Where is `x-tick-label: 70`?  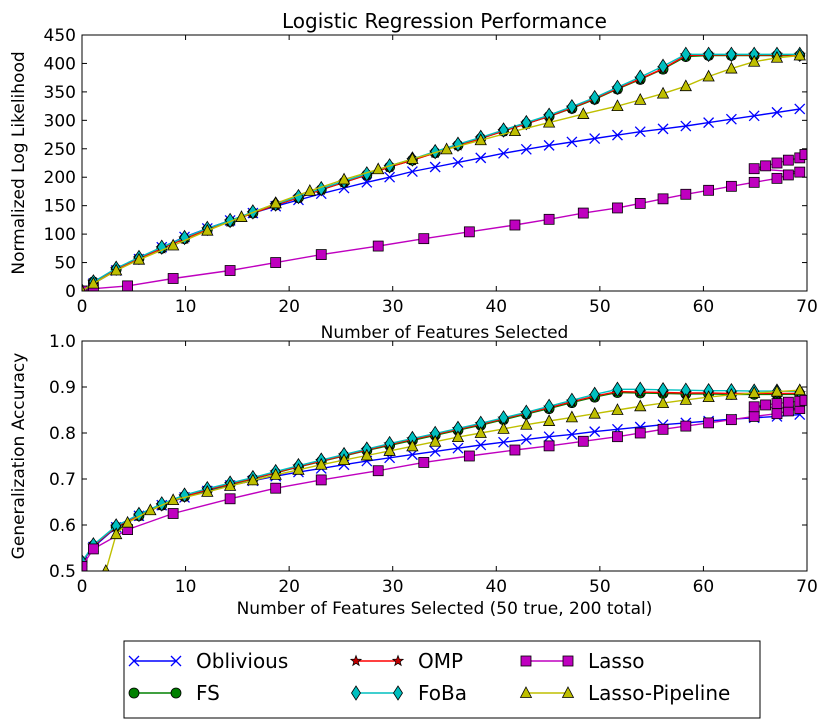
x-tick-label: 70 is located at coordinates (807, 307).